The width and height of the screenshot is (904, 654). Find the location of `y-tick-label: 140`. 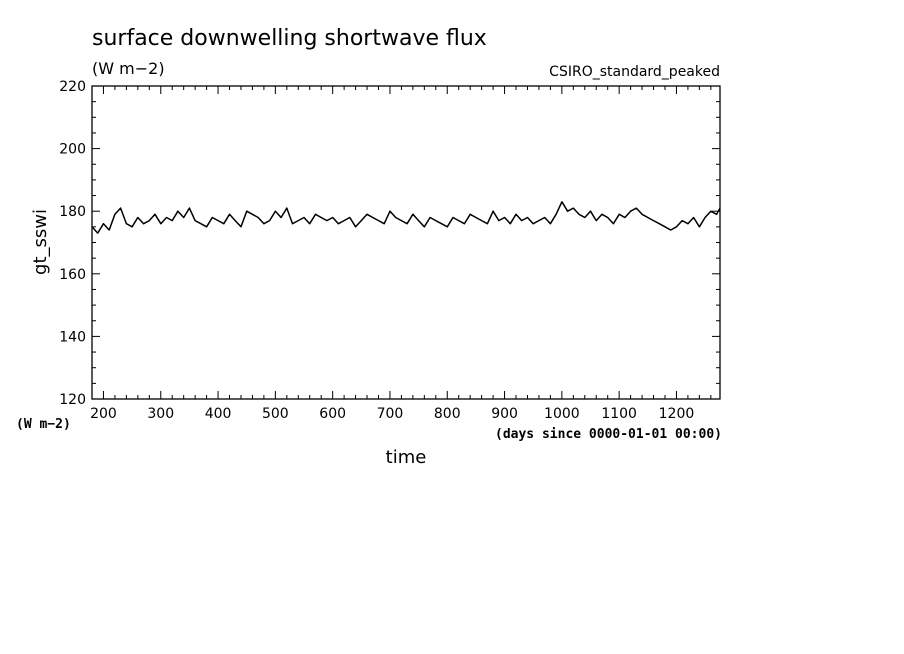

y-tick-label: 140 is located at coordinates (72, 337).